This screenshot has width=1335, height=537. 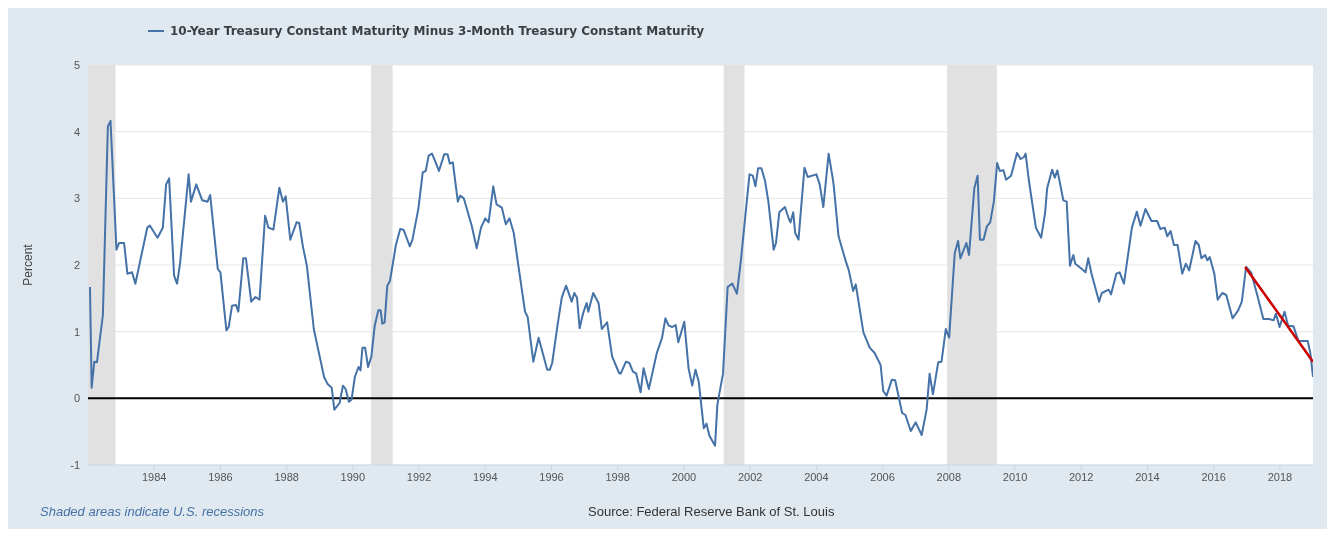 What do you see at coordinates (617, 476) in the screenshot?
I see `x-tick-label: 1998` at bounding box center [617, 476].